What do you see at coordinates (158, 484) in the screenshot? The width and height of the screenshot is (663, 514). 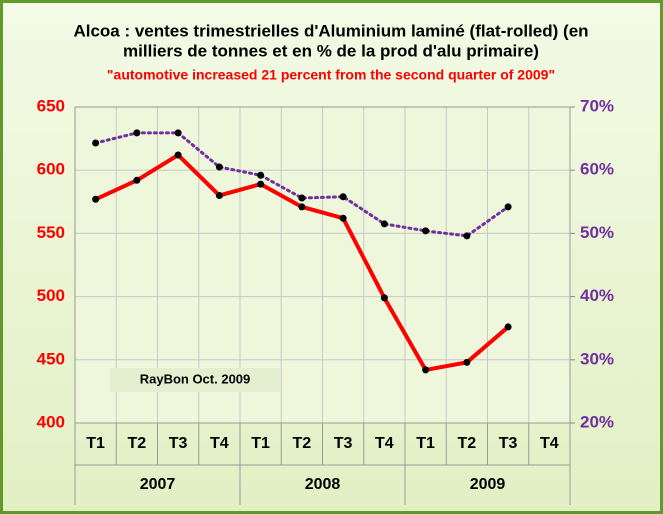 I see `x-group-label: 2007` at bounding box center [158, 484].